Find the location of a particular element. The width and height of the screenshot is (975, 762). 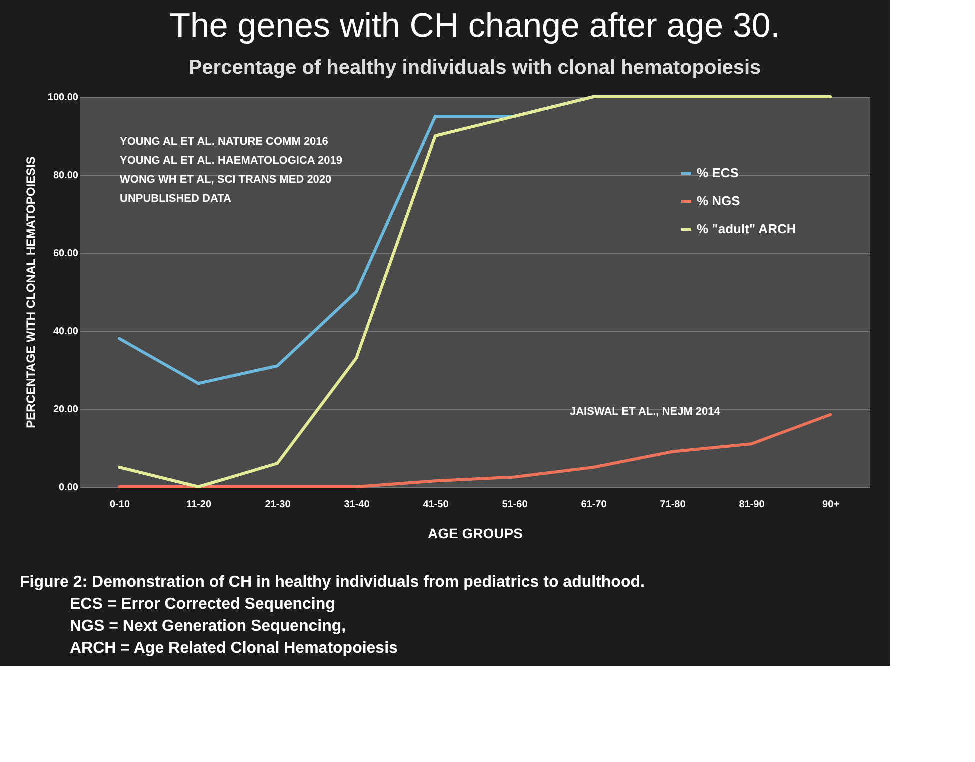

annotation: UNPUBLISHED DATA is located at coordinates (176, 199).